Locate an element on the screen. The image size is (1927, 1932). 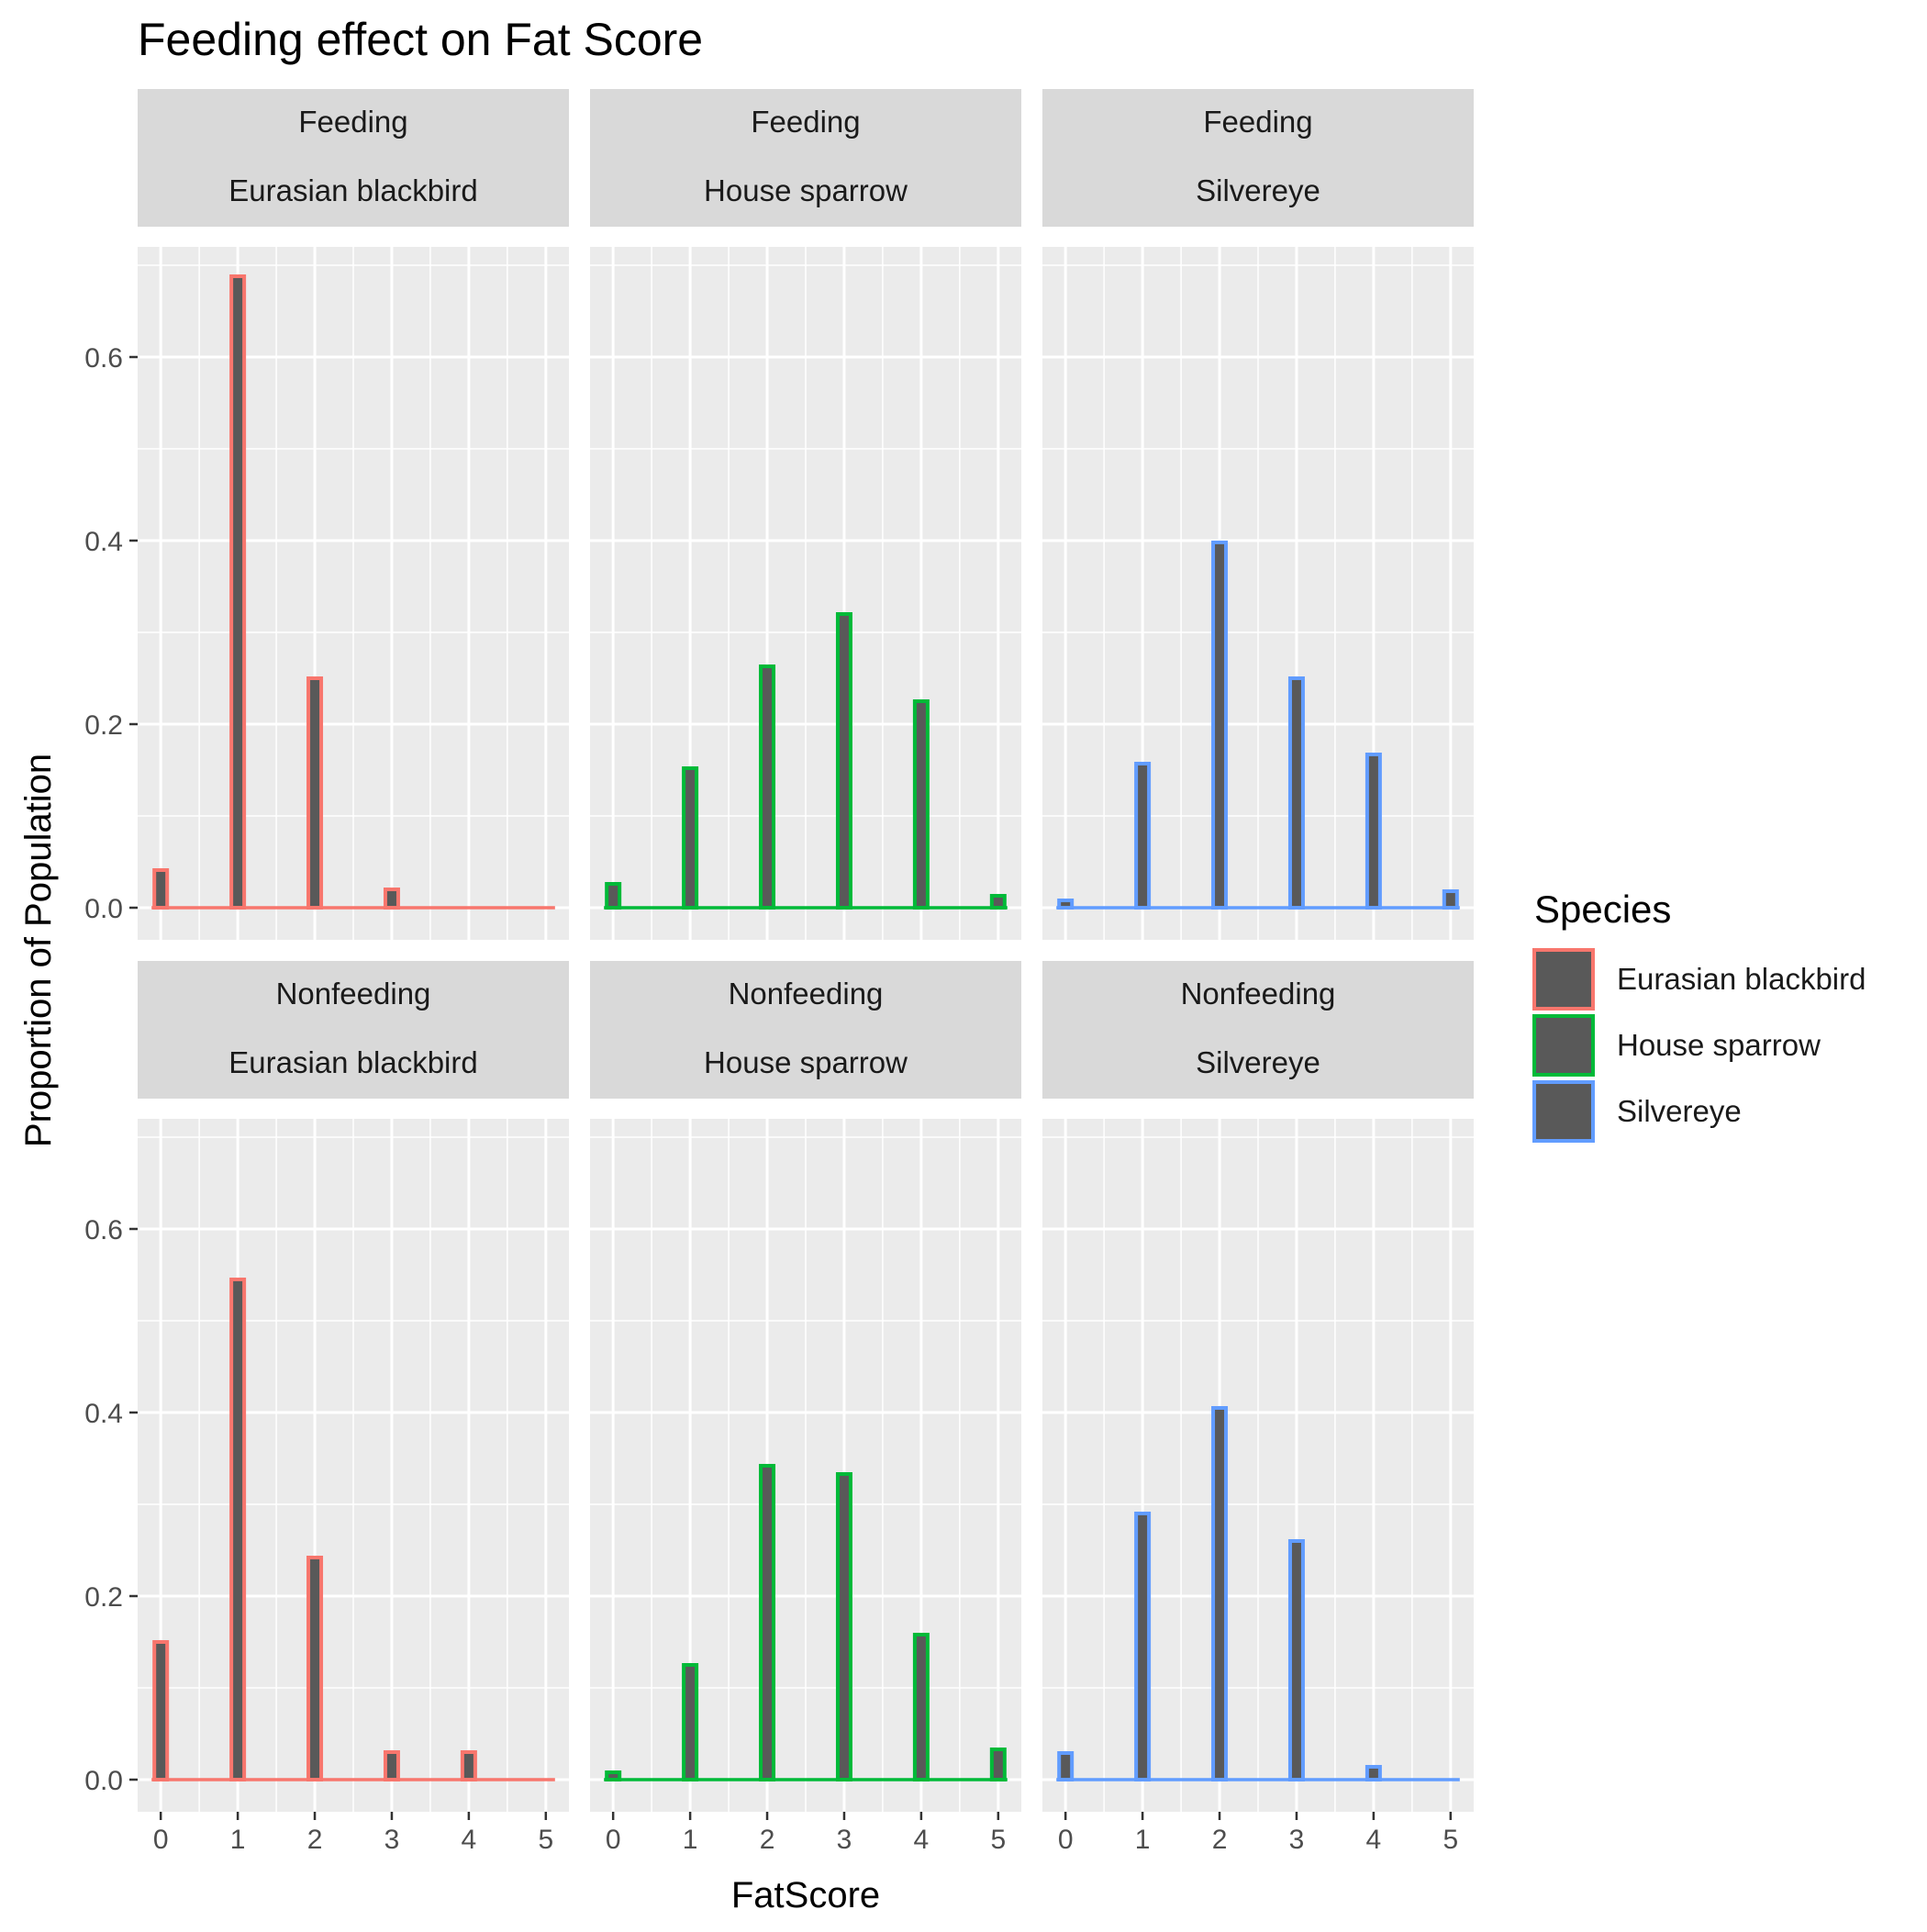
legend-label-1: House sparrow is located at coordinates (1719, 1045).